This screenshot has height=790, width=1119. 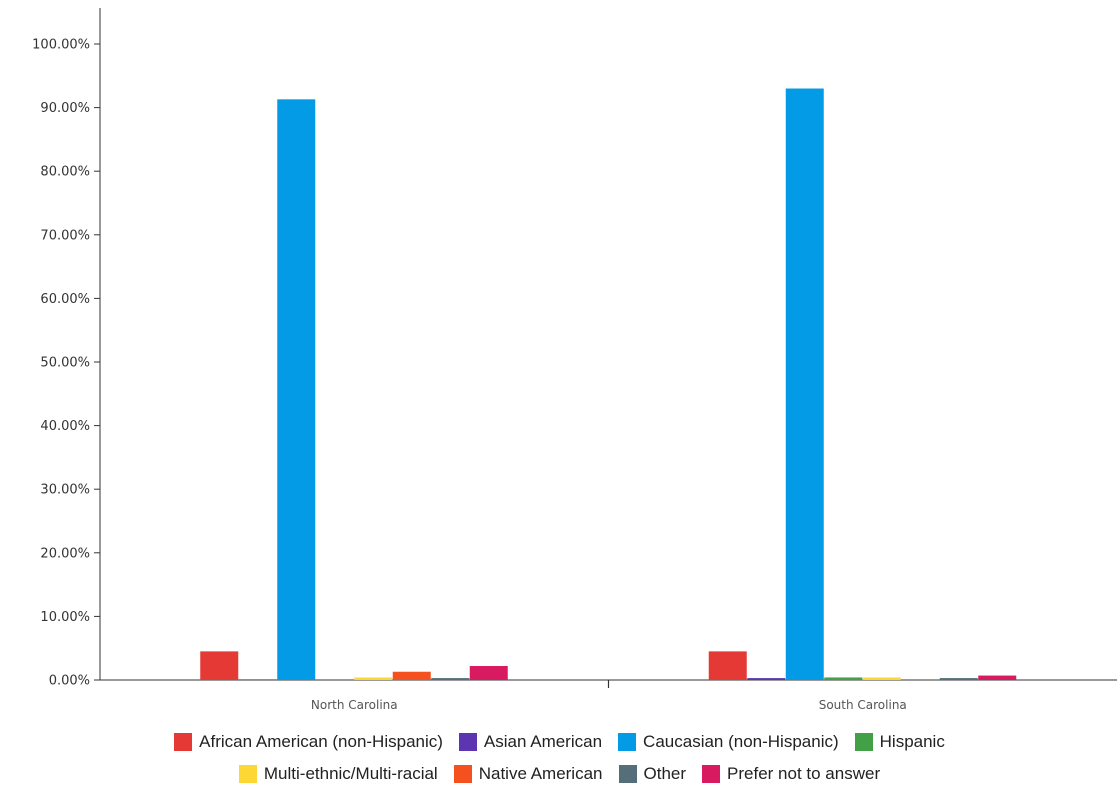 I want to click on x-tick-label: South Carolina, so click(x=863, y=705).